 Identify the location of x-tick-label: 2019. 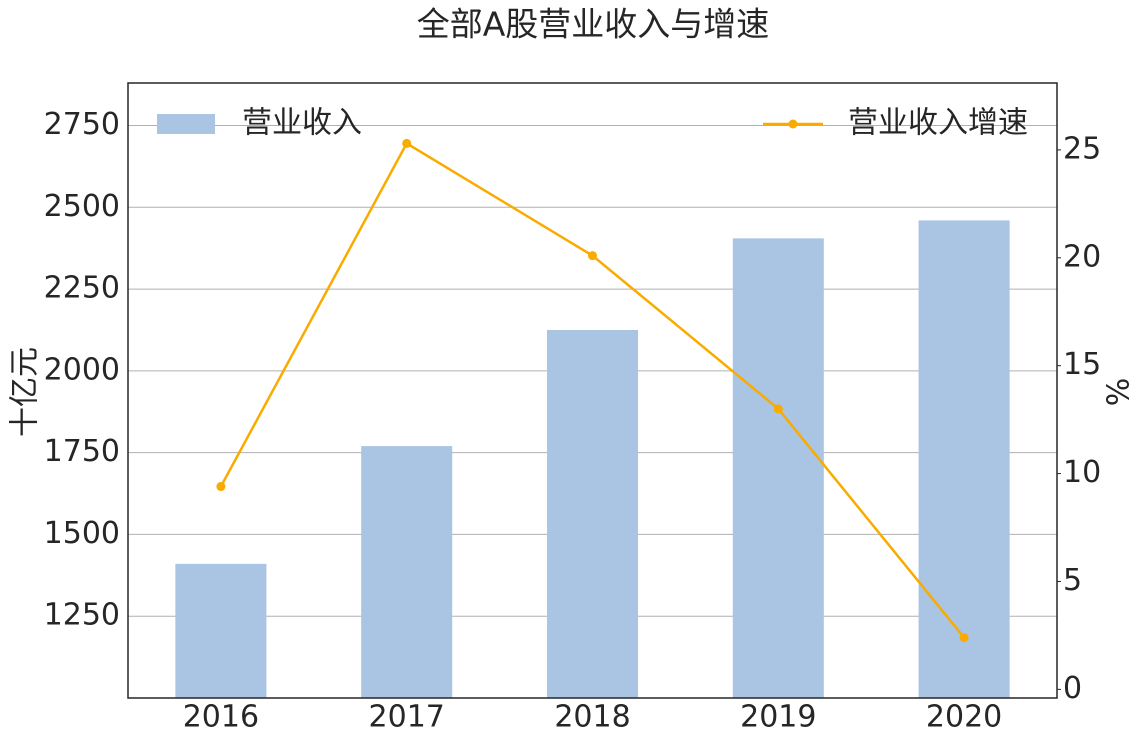
(778, 717).